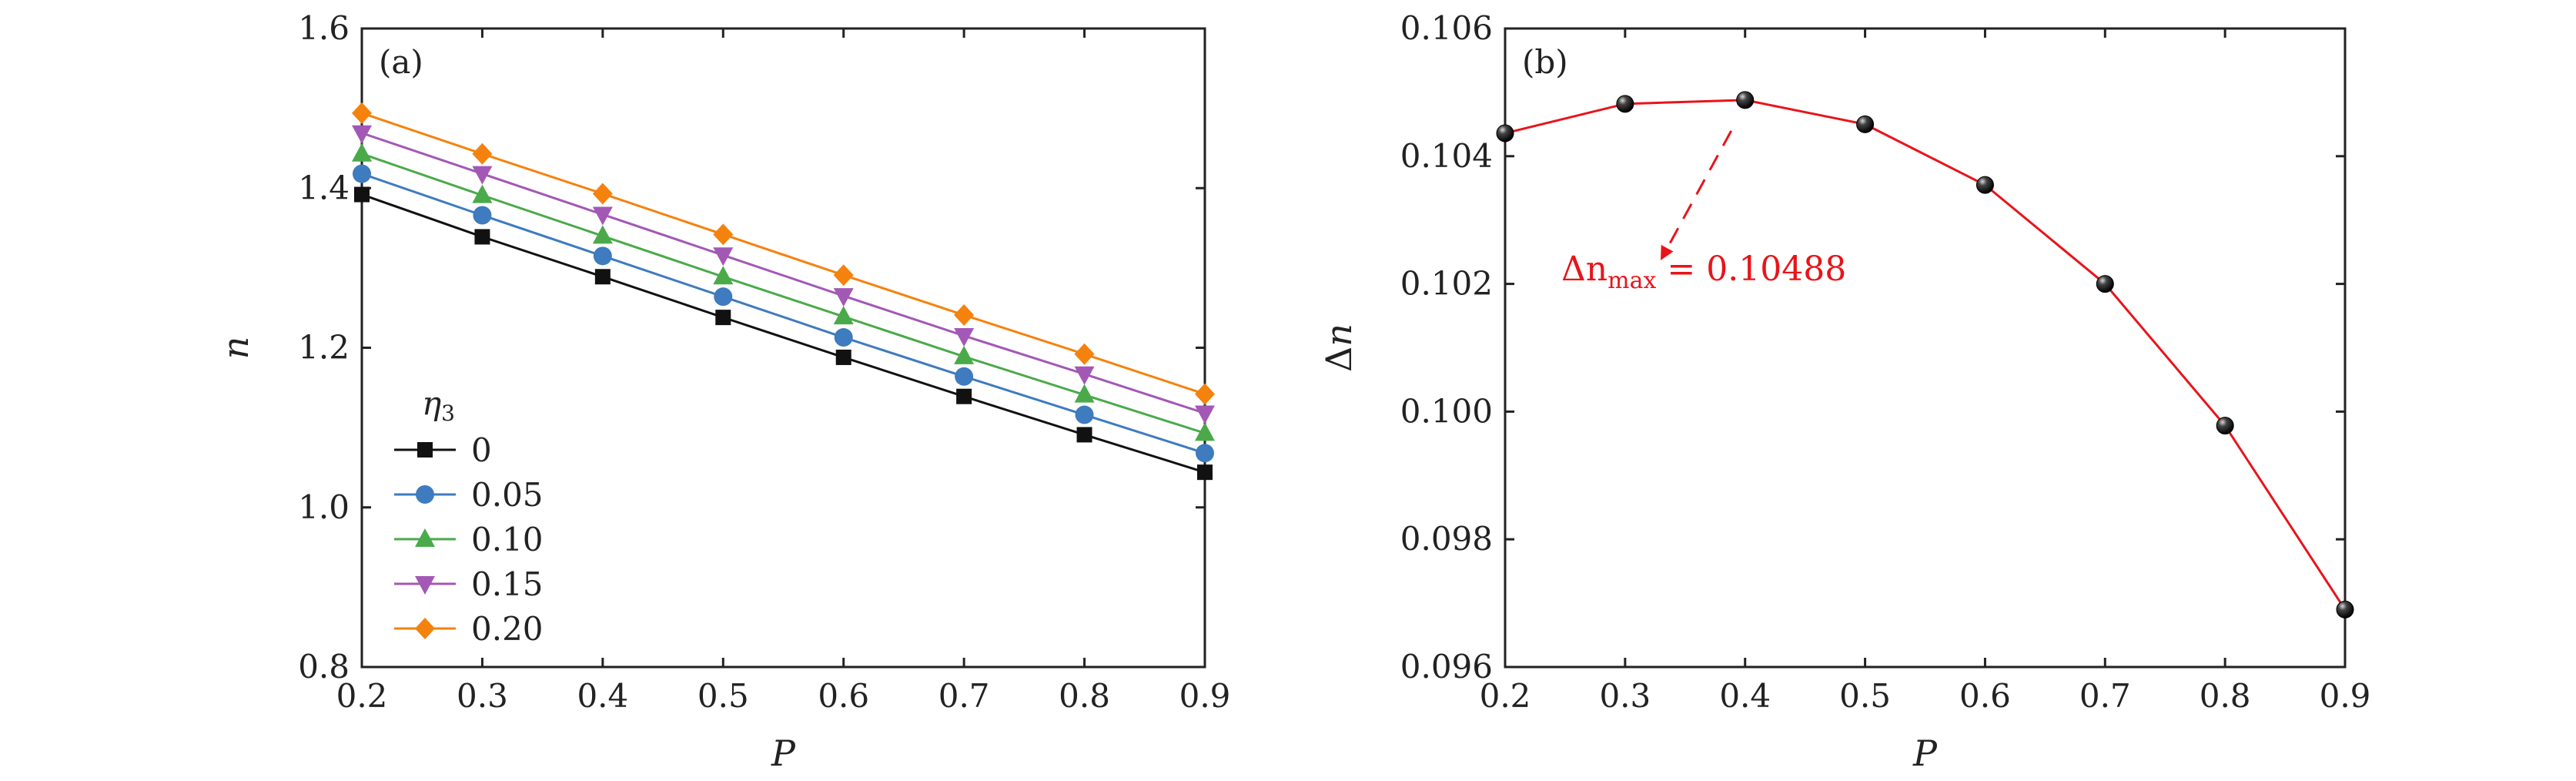  I want to click on panel-label-a: (a), so click(401, 62).